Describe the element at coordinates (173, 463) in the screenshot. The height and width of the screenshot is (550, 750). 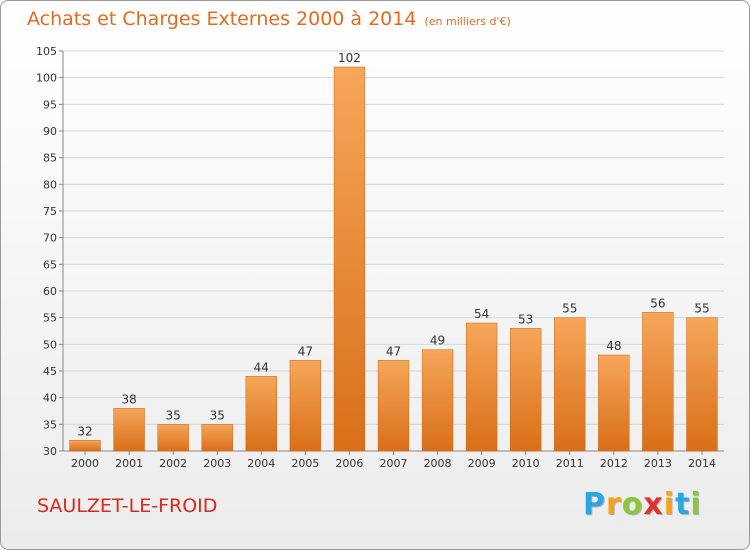
I see `x-tick-label: 2002` at that location.